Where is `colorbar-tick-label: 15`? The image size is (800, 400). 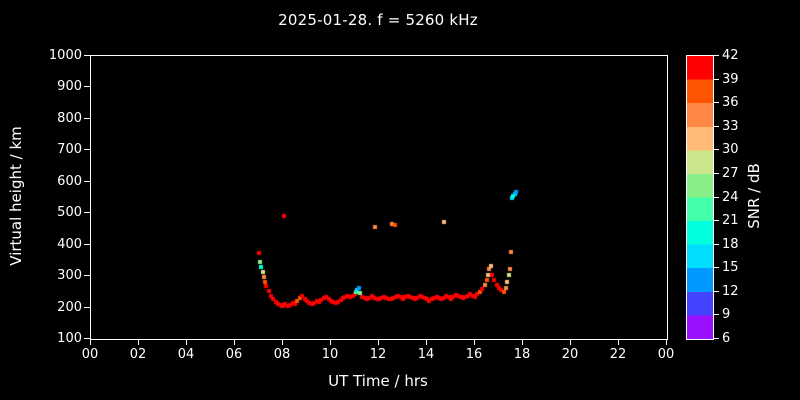
colorbar-tick-label: 15 is located at coordinates (730, 268).